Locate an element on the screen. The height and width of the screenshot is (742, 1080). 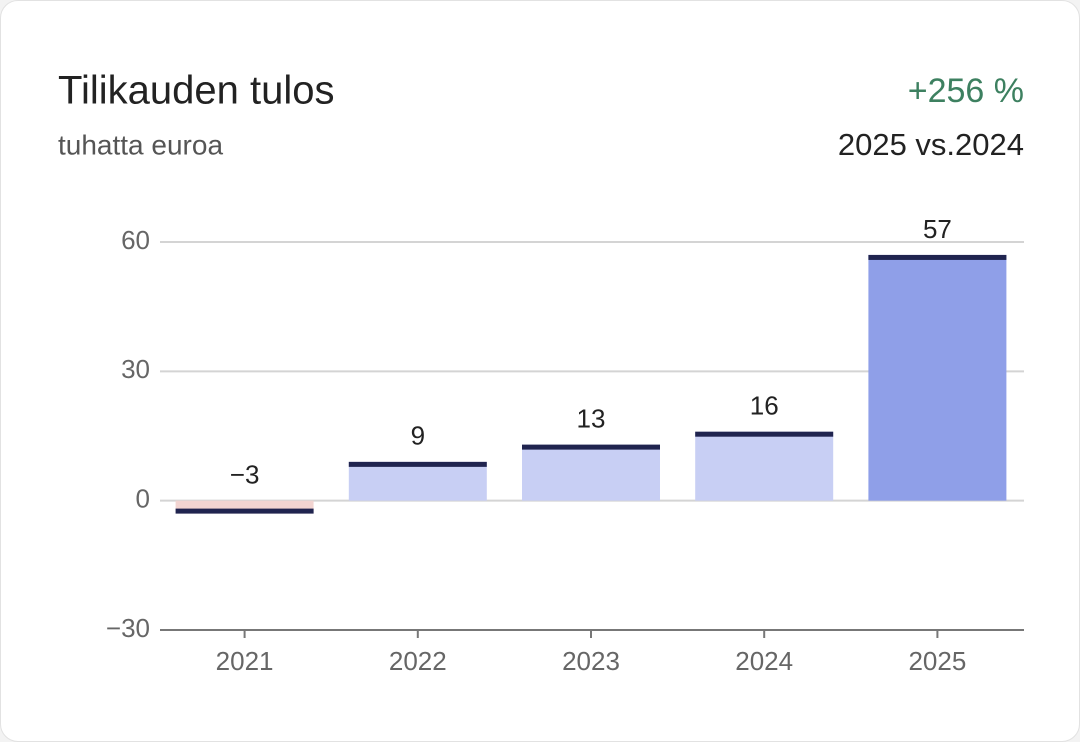
value-label: −3 is located at coordinates (245, 475).